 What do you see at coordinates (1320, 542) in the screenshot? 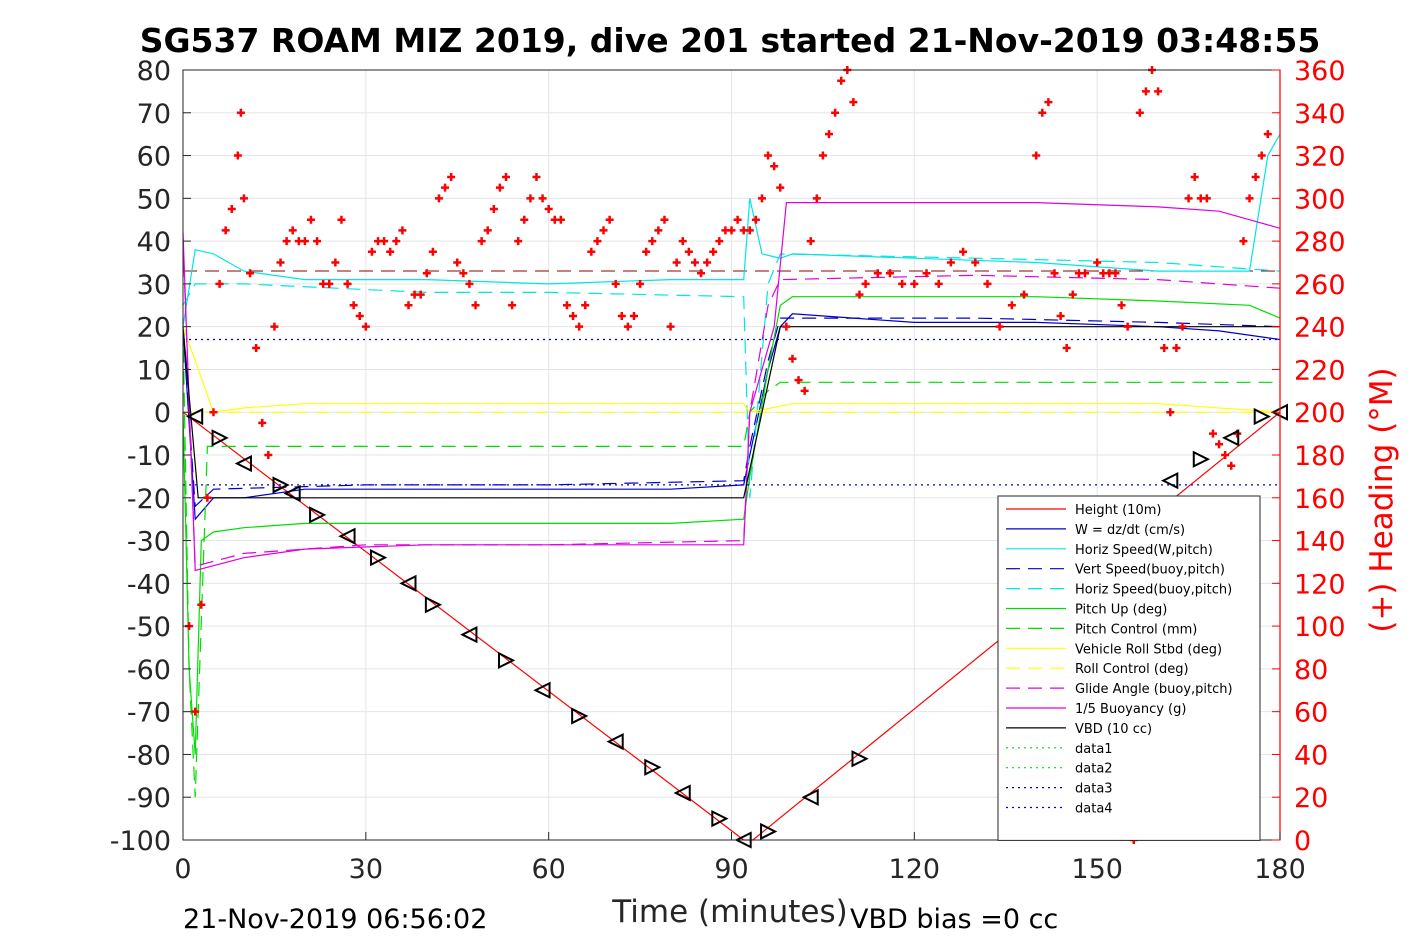
I see `y-right-tick-label: 140` at bounding box center [1320, 542].